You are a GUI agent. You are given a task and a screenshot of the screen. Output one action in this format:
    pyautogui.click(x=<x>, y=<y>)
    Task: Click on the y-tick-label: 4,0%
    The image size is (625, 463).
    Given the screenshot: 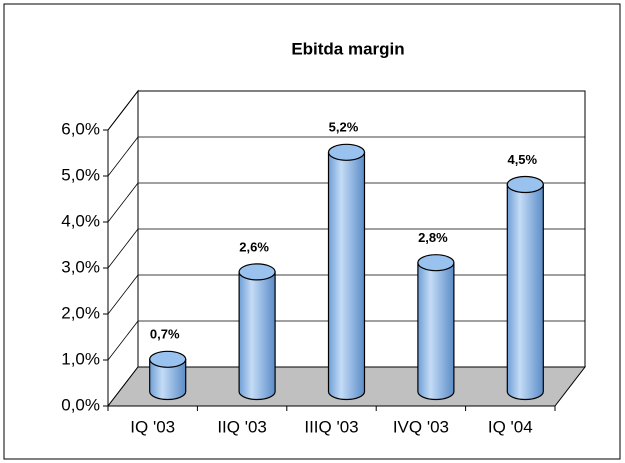 What is the action you would take?
    pyautogui.click(x=80, y=220)
    